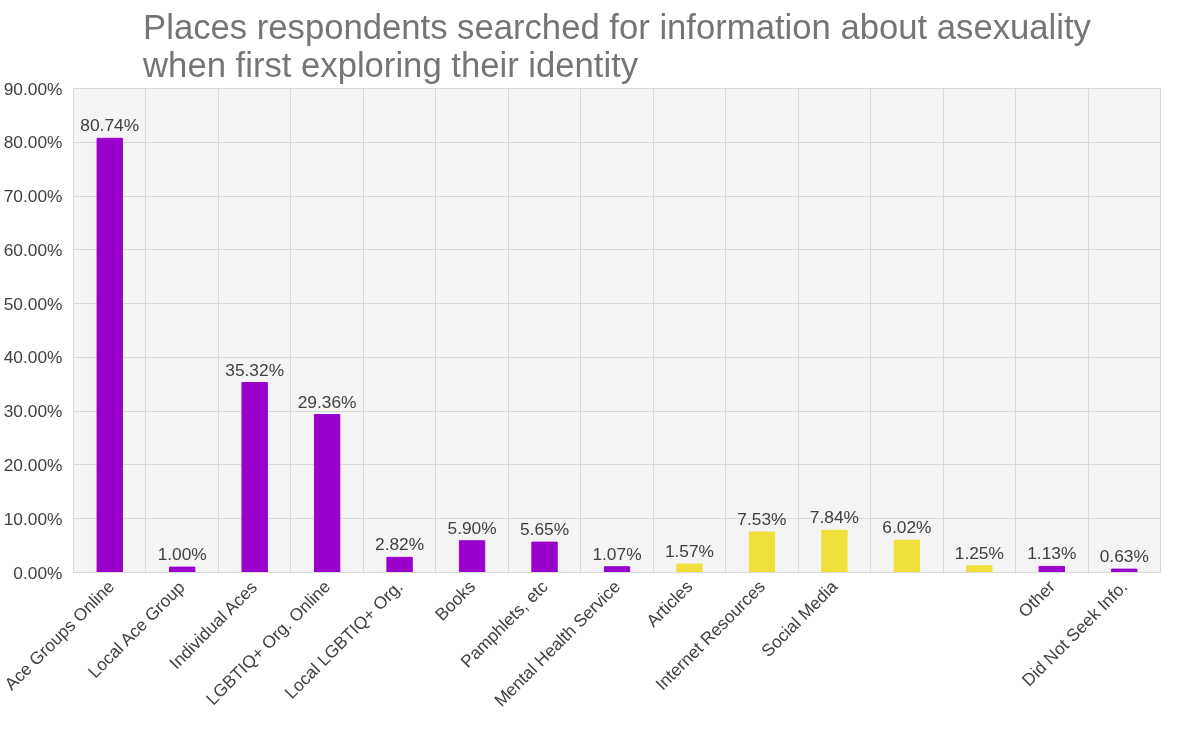  What do you see at coordinates (33, 142) in the screenshot?
I see `y-tick-label: 80.00%` at bounding box center [33, 142].